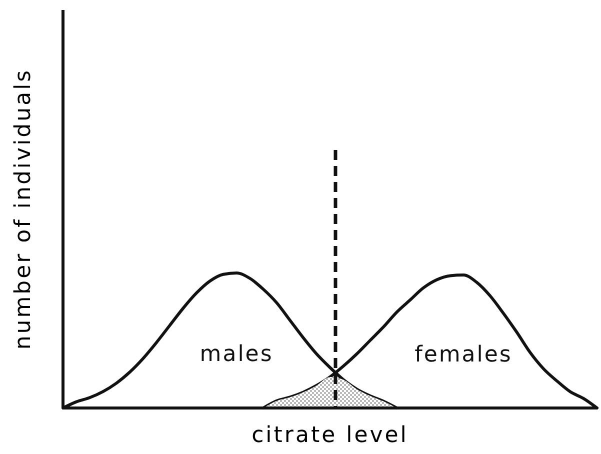 The image size is (601, 454). I want to click on x-axis-title: citrate level, so click(330, 435).